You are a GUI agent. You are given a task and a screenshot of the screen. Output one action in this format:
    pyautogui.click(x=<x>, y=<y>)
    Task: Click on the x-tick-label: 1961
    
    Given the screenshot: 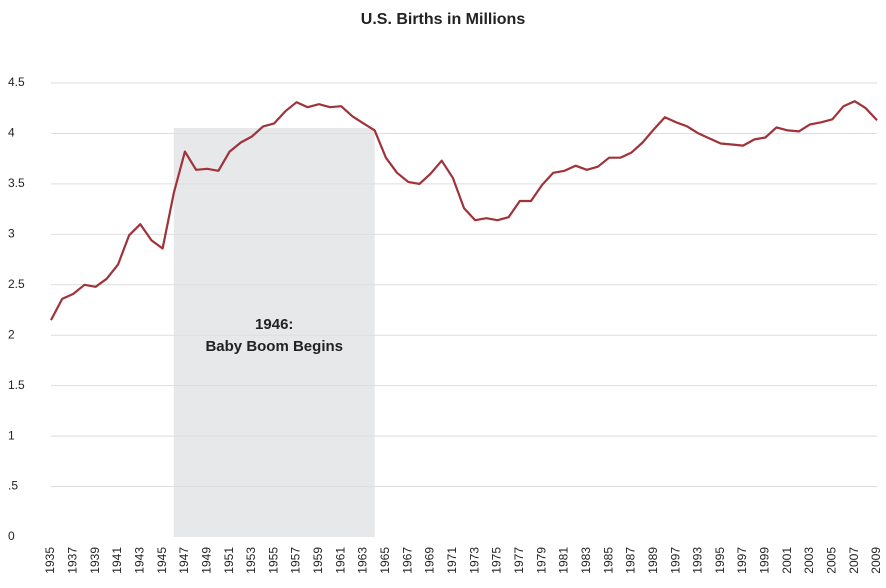 What is the action you would take?
    pyautogui.click(x=340, y=560)
    